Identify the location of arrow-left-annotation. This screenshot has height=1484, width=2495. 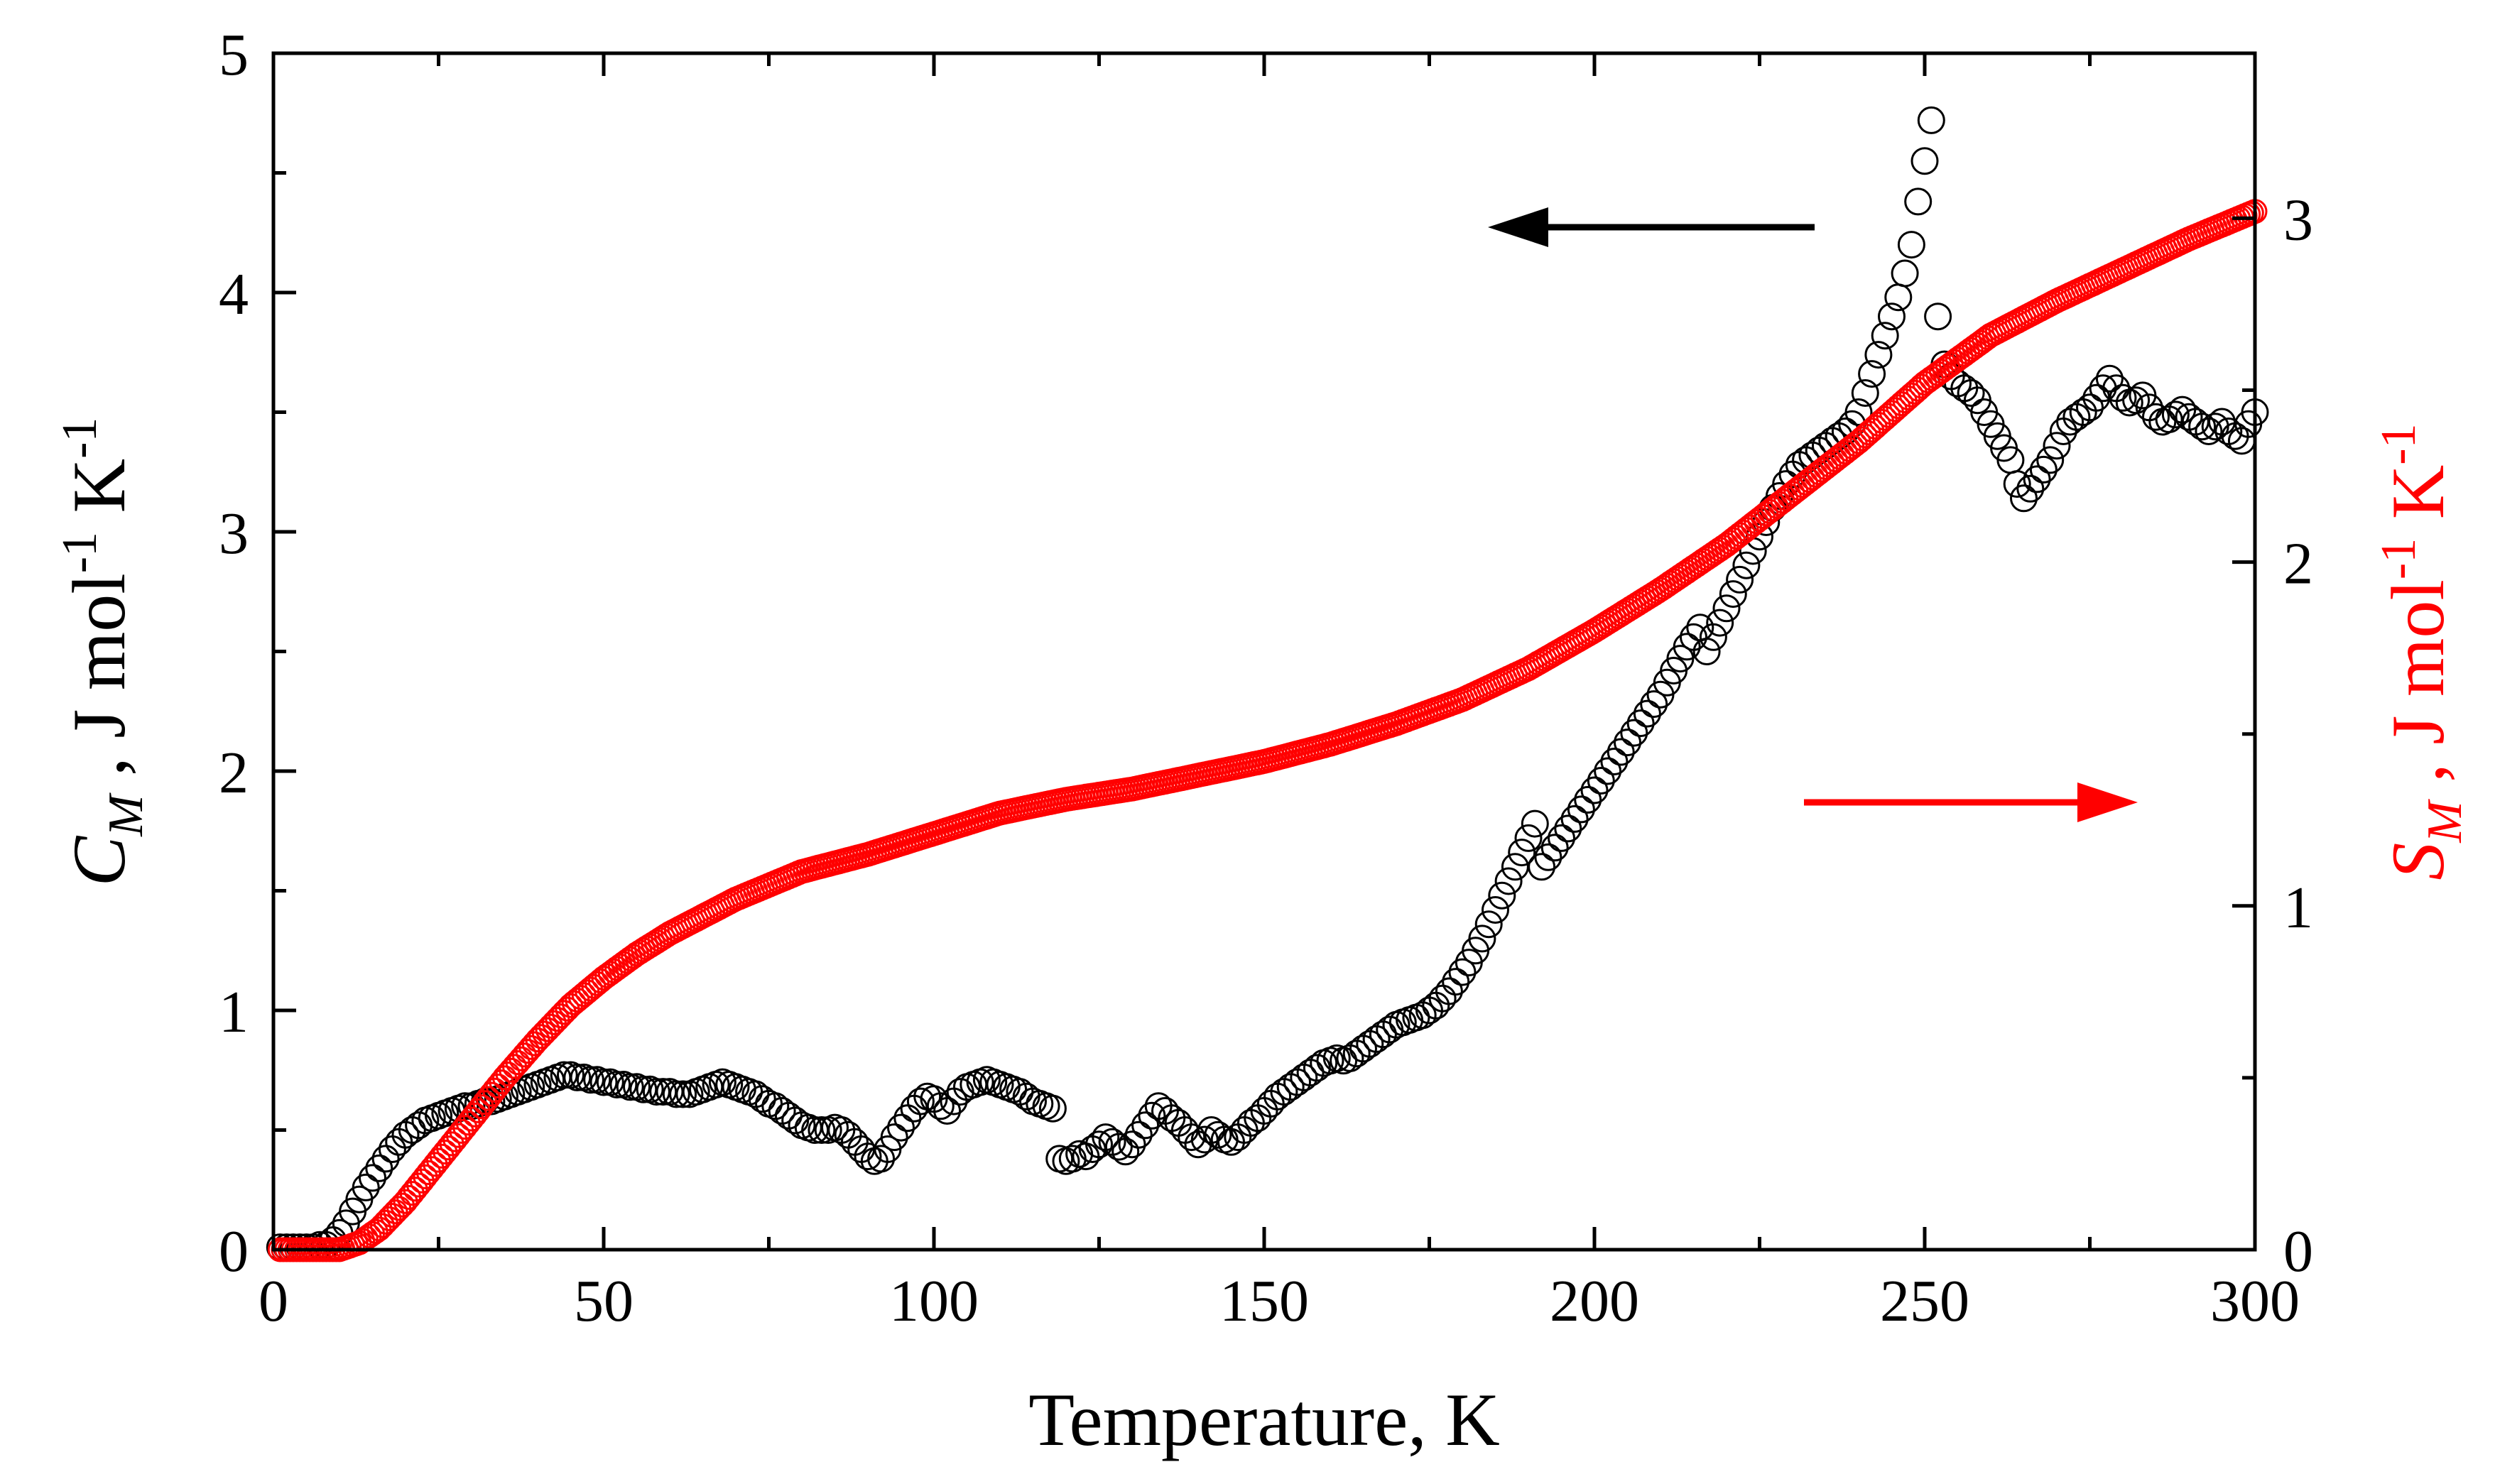
(1651, 227).